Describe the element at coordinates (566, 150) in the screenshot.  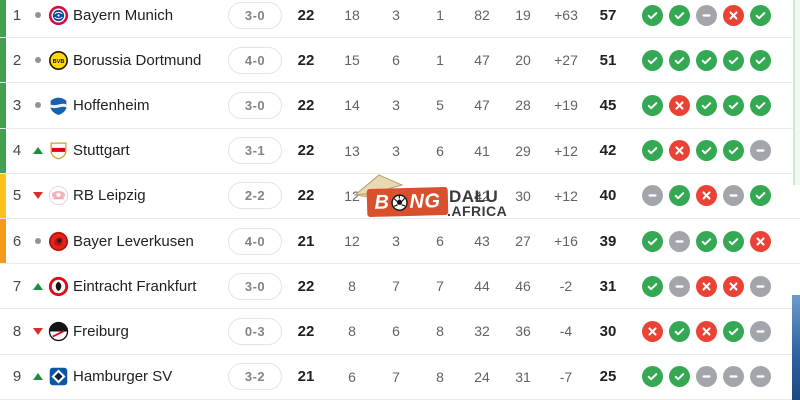
I see `goal-difference: +12` at that location.